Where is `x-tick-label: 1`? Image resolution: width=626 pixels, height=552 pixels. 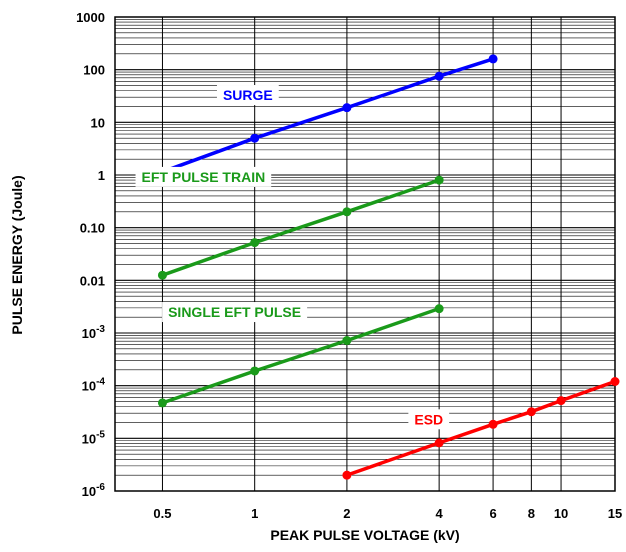
x-tick-label: 1 is located at coordinates (254, 513).